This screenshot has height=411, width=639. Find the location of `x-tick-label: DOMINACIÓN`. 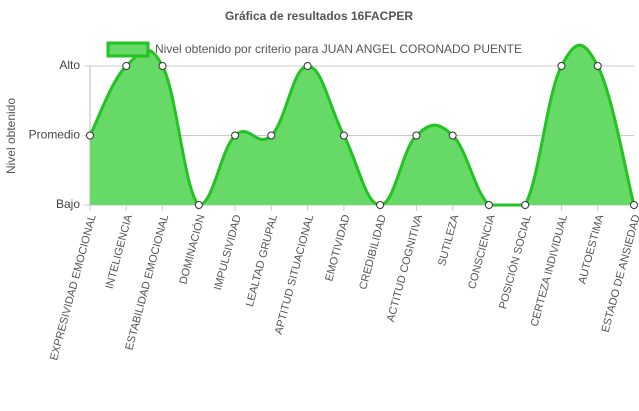

x-tick-label: DOMINACIÓN is located at coordinates (191, 249).